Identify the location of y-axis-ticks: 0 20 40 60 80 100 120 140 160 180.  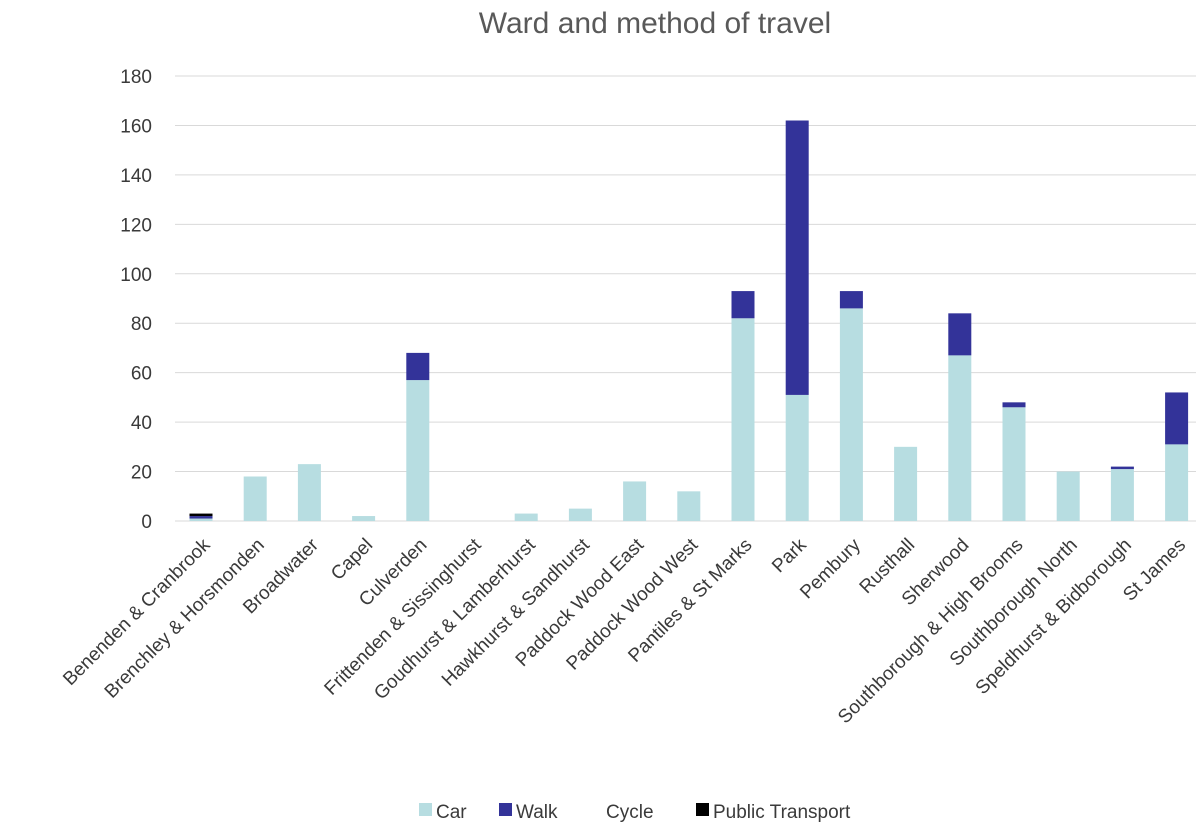
(136, 300).